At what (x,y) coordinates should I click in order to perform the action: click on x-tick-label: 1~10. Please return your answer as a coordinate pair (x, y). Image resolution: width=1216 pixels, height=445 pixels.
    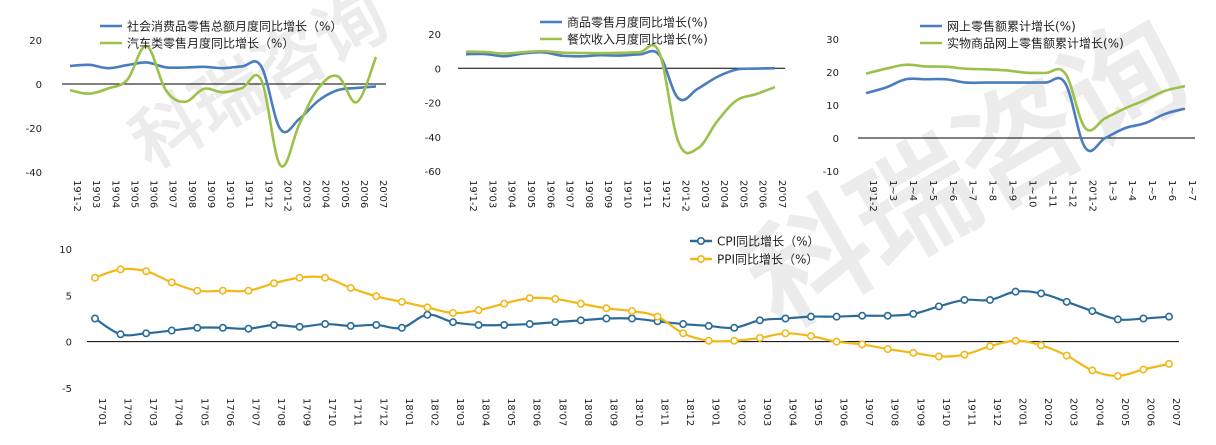
    Looking at the image, I should click on (1032, 193).